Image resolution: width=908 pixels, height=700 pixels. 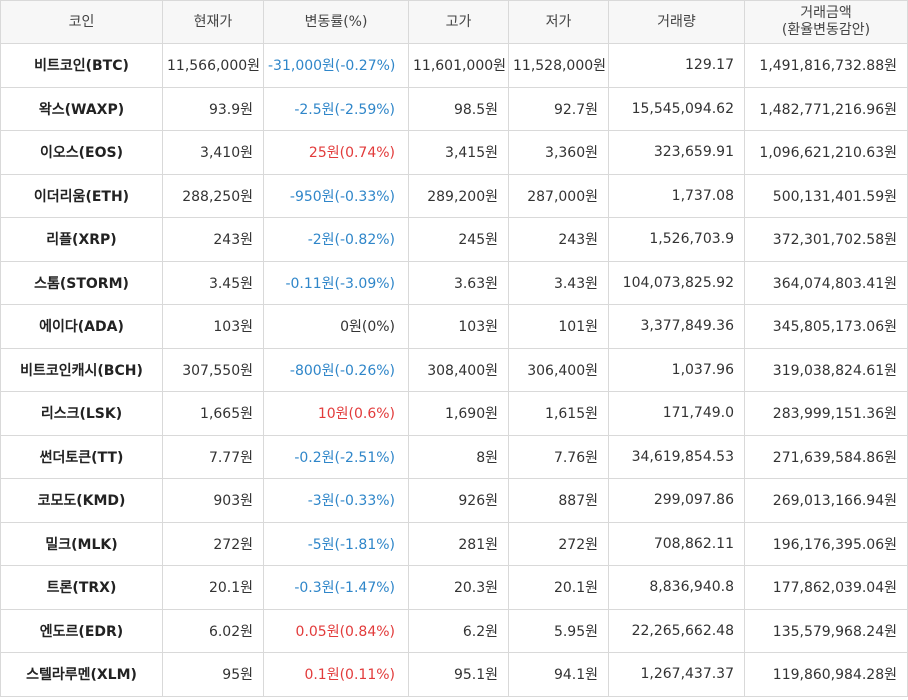 What do you see at coordinates (676, 239) in the screenshot?
I see `volume-cell: 1,526,703.9` at bounding box center [676, 239].